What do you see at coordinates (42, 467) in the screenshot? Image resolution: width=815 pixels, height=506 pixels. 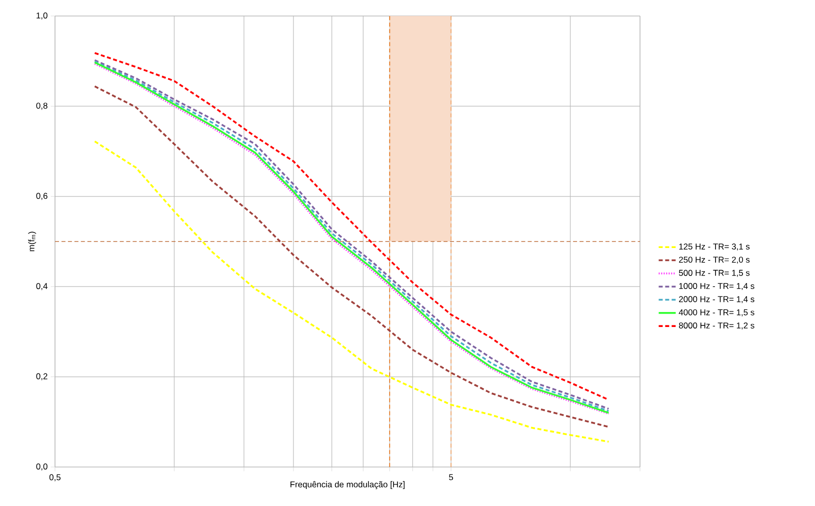 I see `y-tick-label: 0,0` at bounding box center [42, 467].